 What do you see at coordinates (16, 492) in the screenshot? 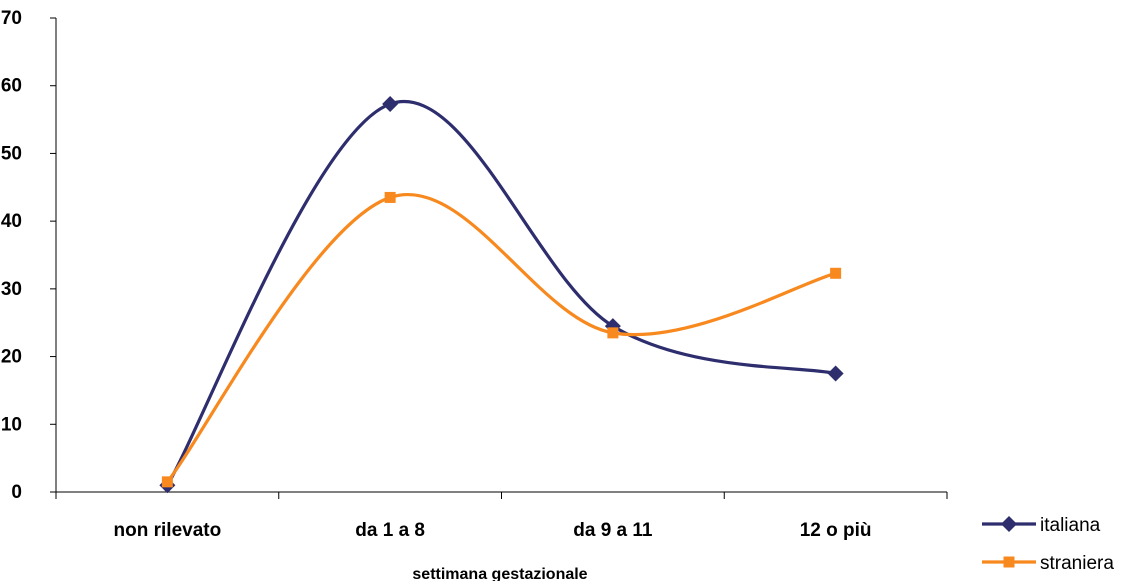
I see `y-tick-label: 0` at bounding box center [16, 492].